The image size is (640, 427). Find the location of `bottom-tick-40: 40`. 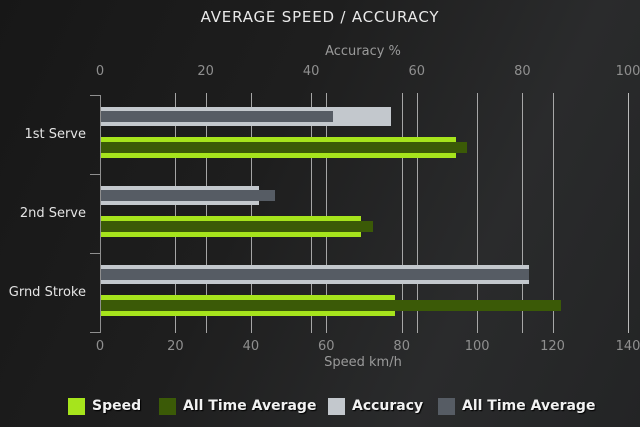

bottom-tick-40: 40 is located at coordinates (251, 346).